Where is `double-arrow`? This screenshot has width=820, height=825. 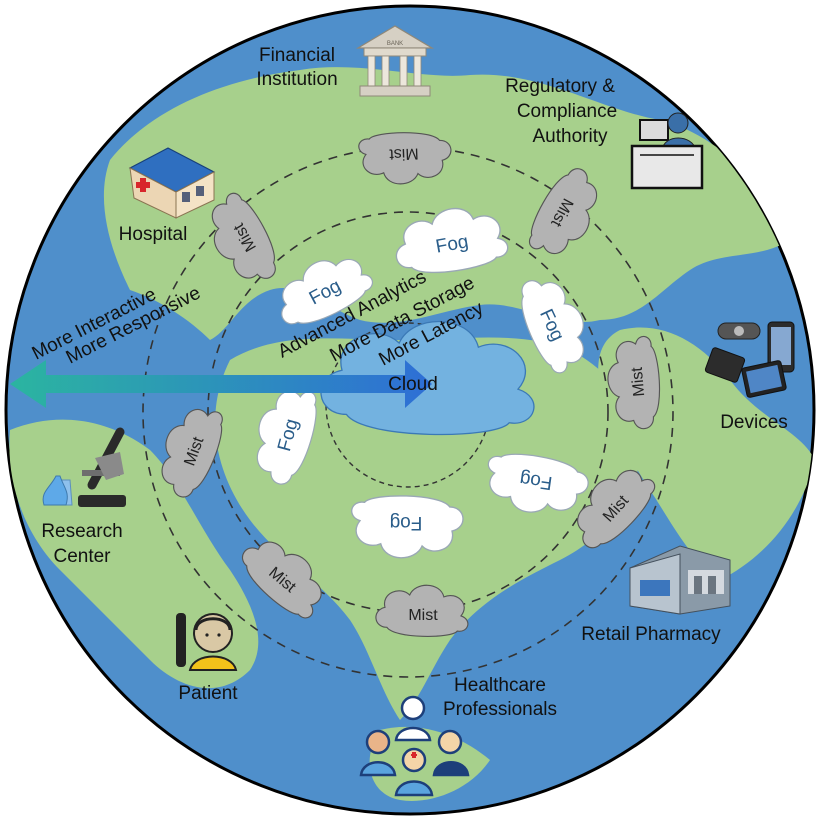
double-arrow is located at coordinates (221, 384).